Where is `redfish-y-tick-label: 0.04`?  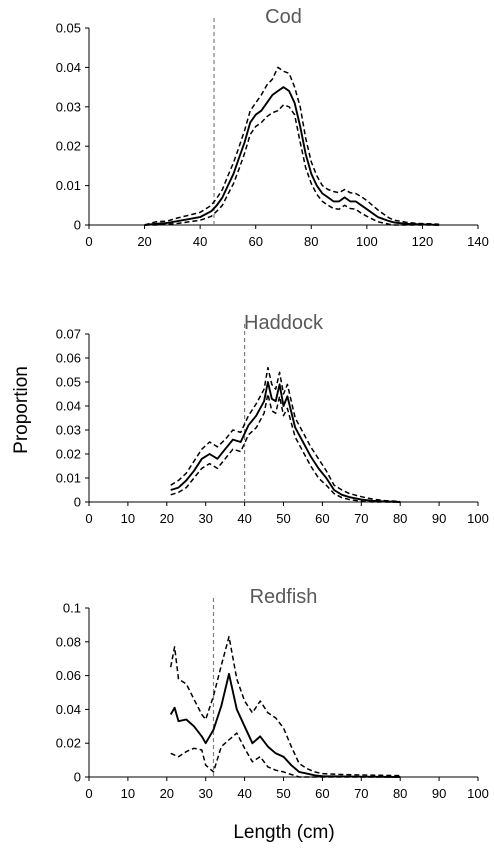 redfish-y-tick-label: 0.04 is located at coordinates (68, 709).